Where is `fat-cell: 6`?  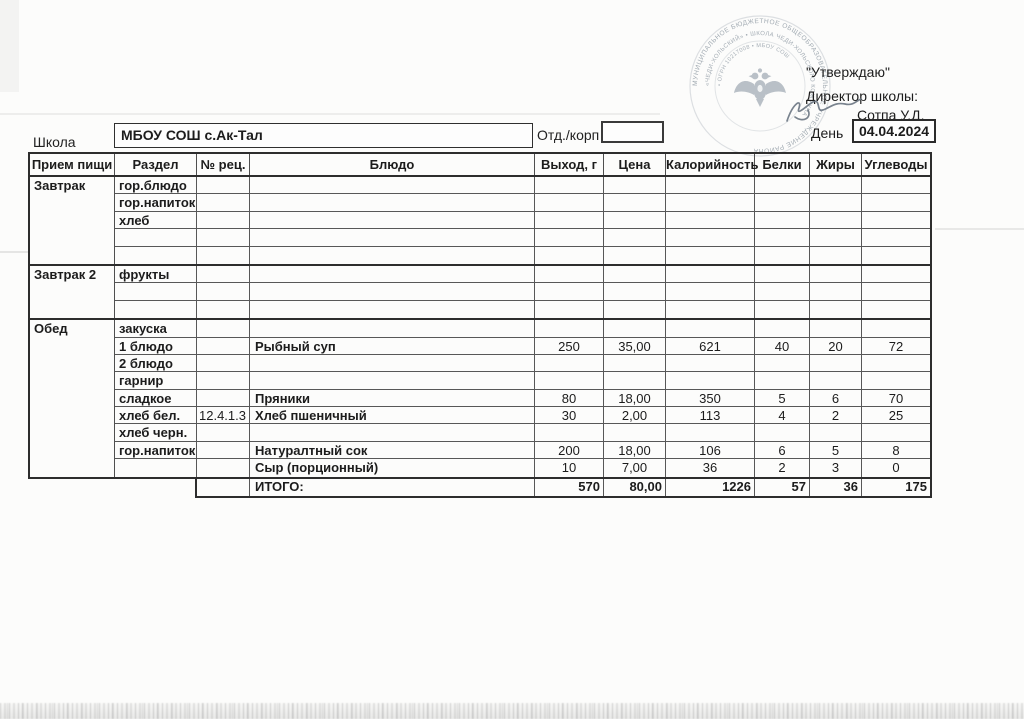
fat-cell: 6 is located at coordinates (836, 398).